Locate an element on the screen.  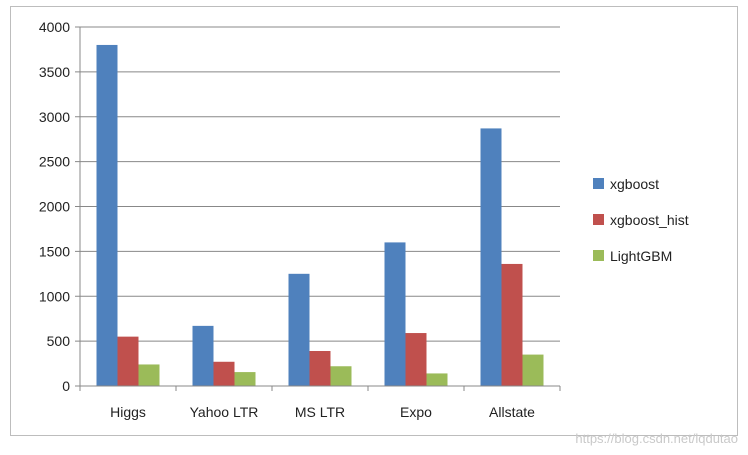
bar-xgboost-allstate is located at coordinates (491, 257).